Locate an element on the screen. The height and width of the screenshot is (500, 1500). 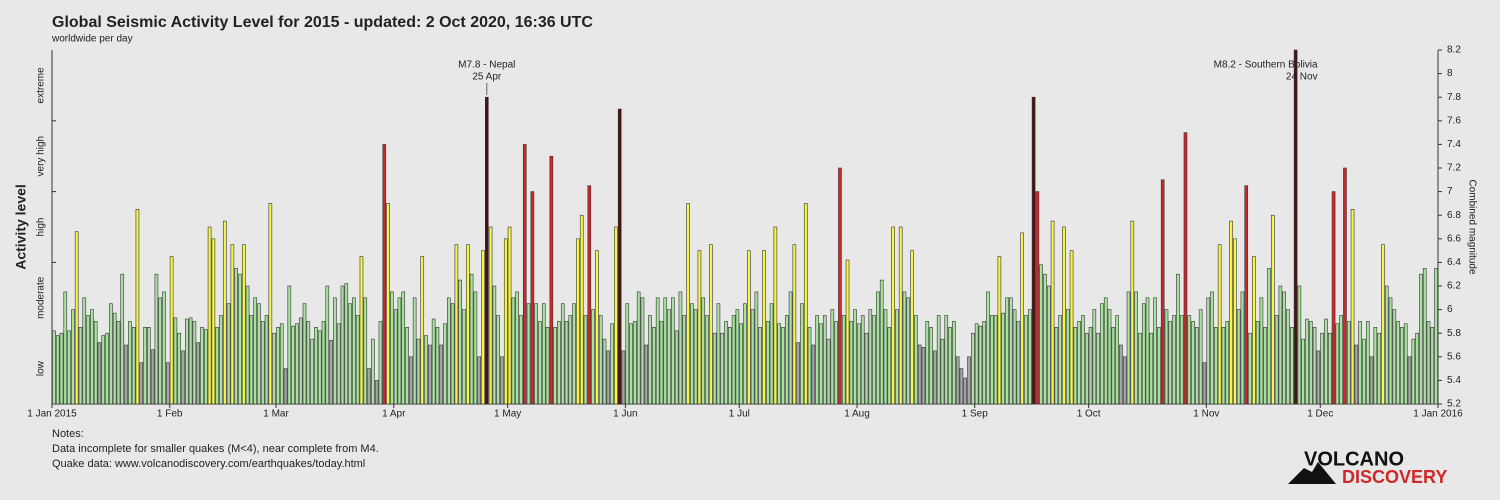
y-tick-label: 8 is located at coordinates (1450, 73).